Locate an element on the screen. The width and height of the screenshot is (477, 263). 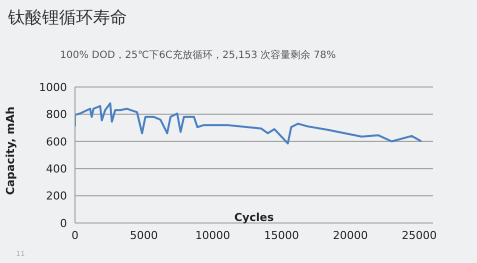
x-tick-label: 25000 is located at coordinates (419, 235).